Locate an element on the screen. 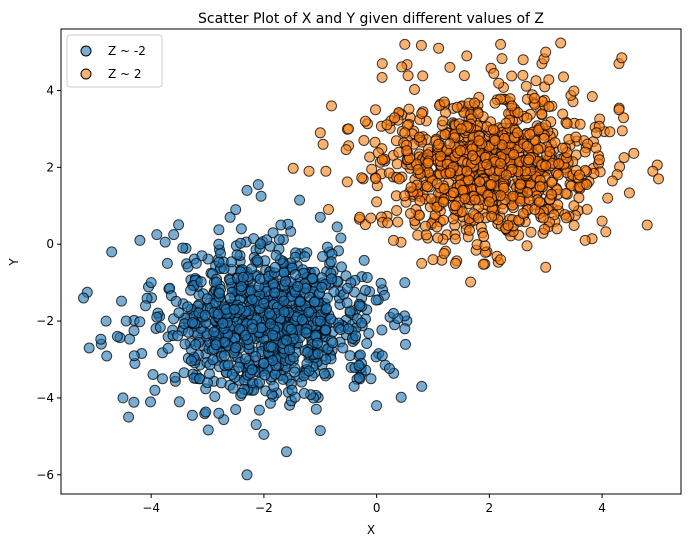 This screenshot has width=689, height=547. legend: Z ~ -2 Z ~ 2 is located at coordinates (114, 61).